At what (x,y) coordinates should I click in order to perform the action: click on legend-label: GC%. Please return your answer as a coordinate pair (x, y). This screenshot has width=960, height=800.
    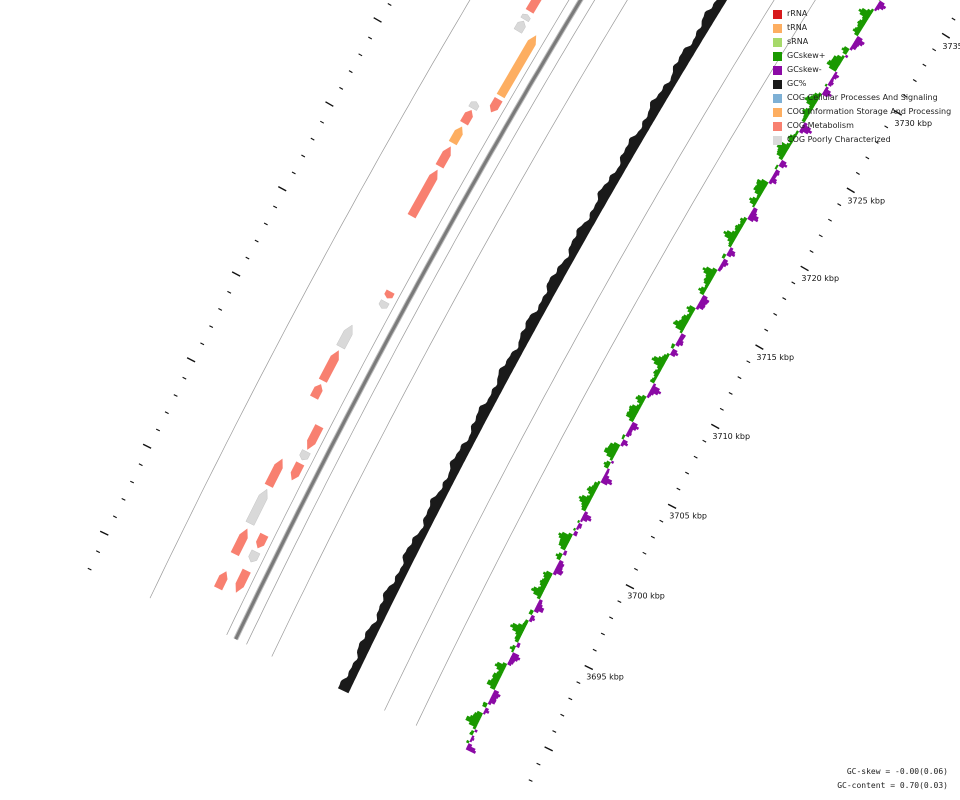
    Looking at the image, I should click on (797, 83).